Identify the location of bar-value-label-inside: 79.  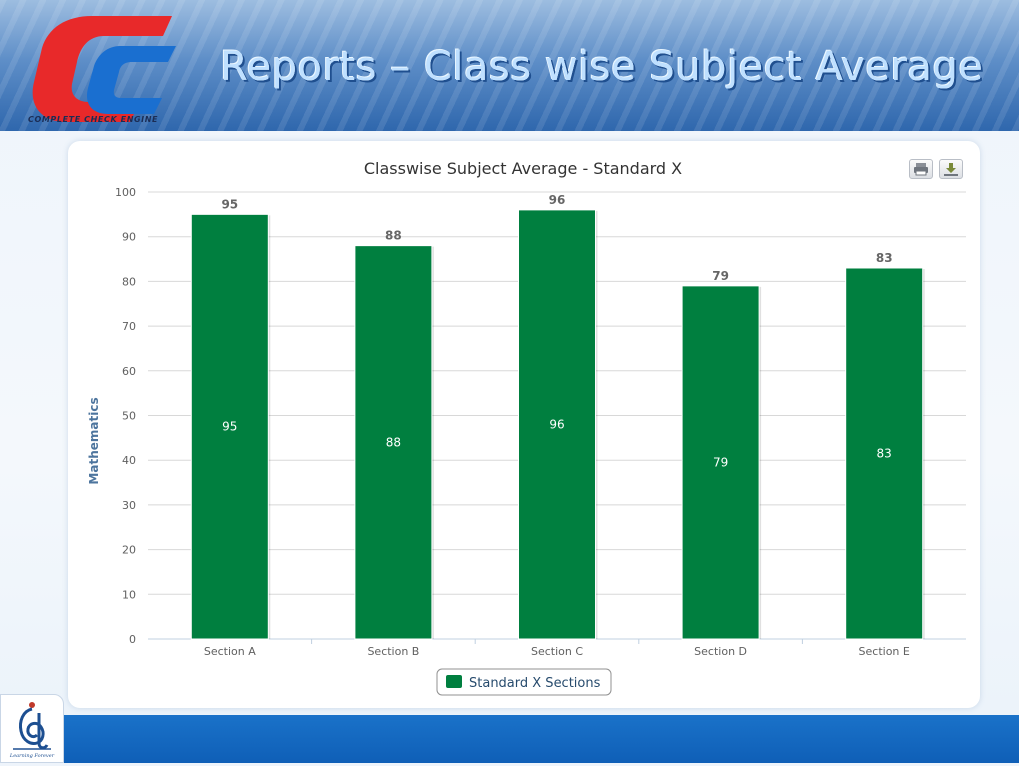
(720, 462).